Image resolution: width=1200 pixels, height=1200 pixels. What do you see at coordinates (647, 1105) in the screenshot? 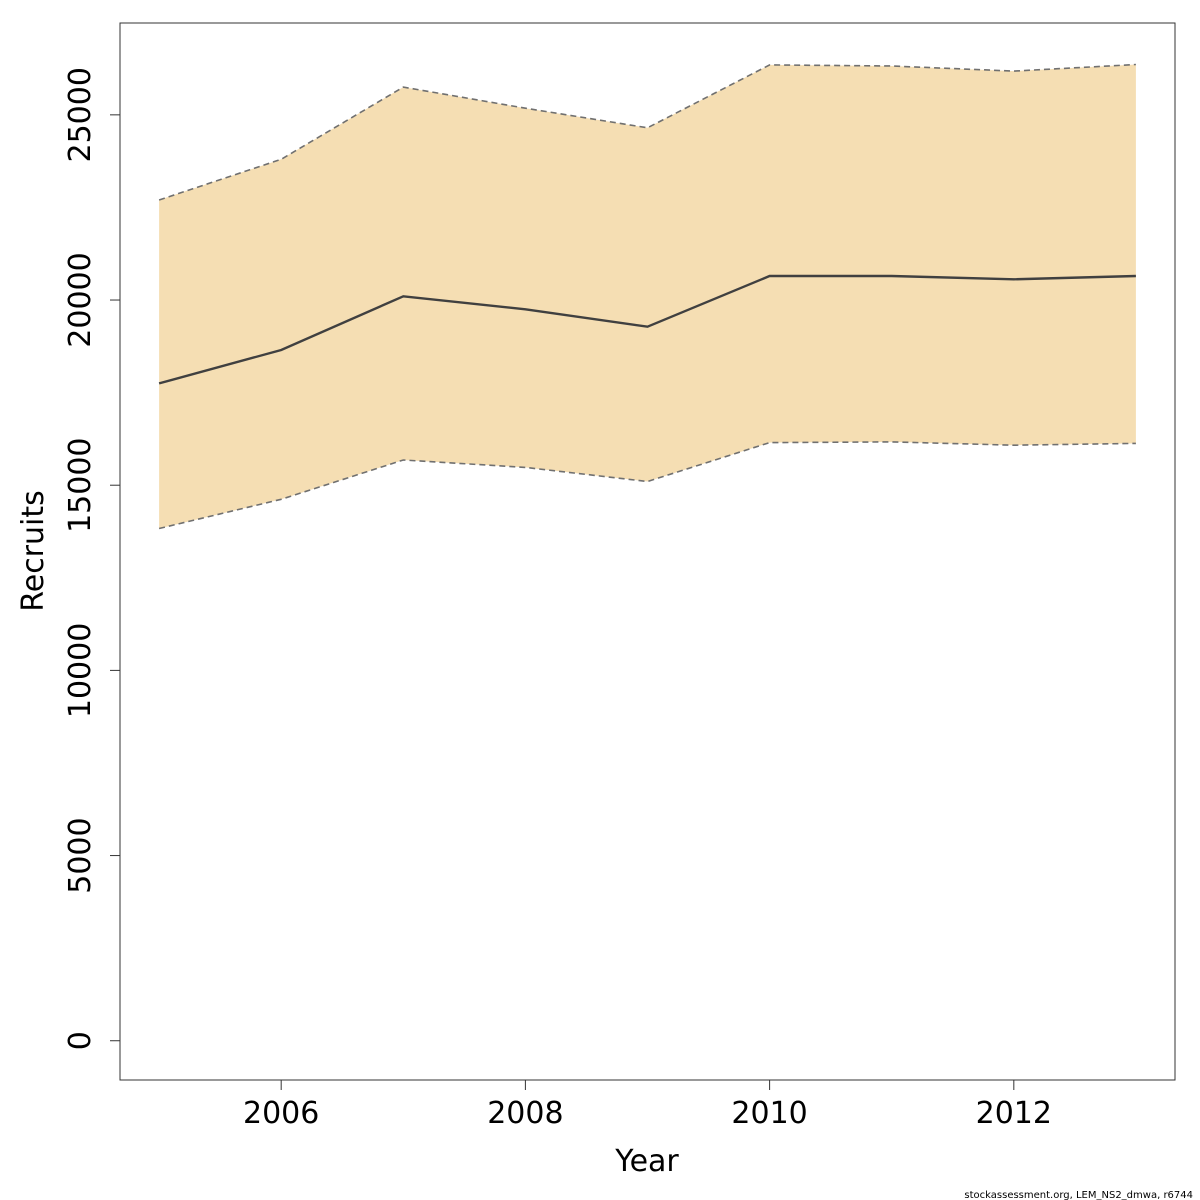
I see `x-axis: 2006 2008 2010 2012` at bounding box center [647, 1105].